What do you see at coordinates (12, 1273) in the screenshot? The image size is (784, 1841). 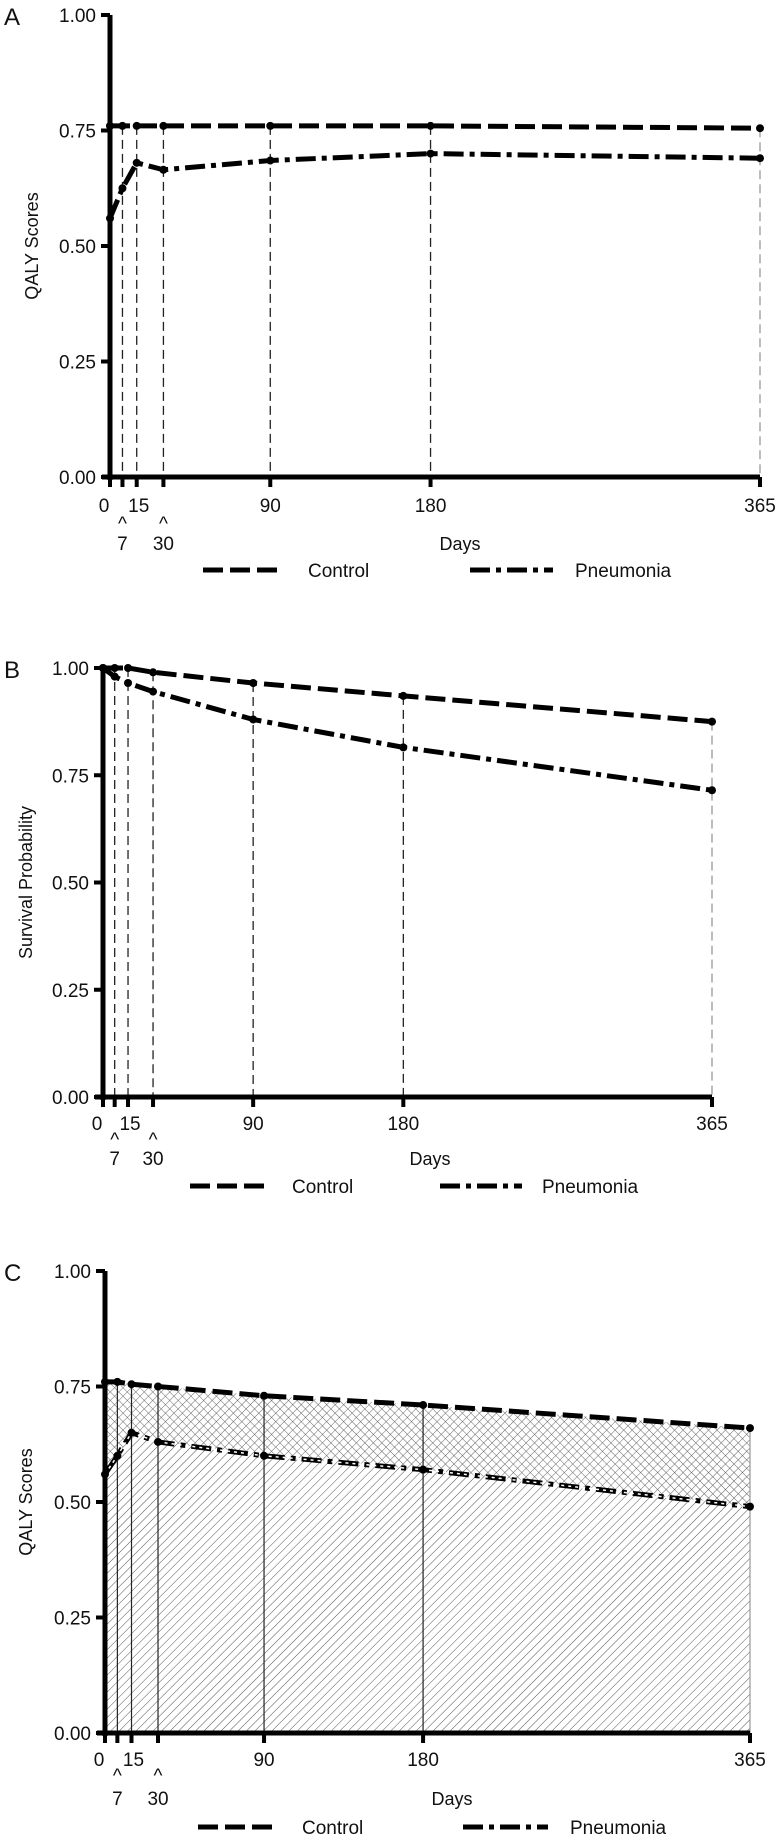 I see `panel-label: C` at bounding box center [12, 1273].